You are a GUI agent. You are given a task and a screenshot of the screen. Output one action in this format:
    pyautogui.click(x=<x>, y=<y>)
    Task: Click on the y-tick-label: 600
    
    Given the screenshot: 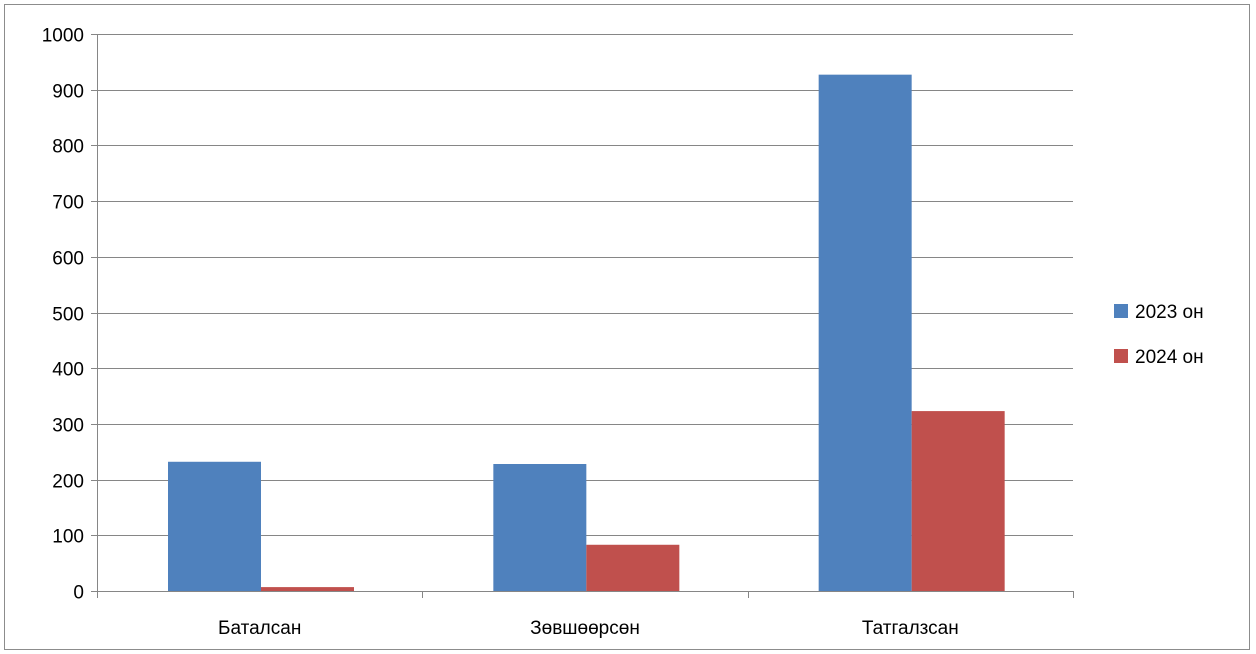 What is the action you would take?
    pyautogui.click(x=68, y=259)
    